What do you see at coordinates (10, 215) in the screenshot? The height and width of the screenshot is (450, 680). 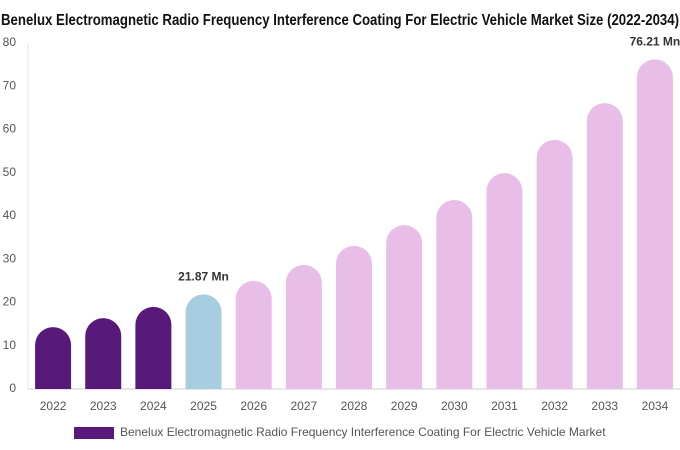 I see `y-tick-label: 40` at bounding box center [10, 215].